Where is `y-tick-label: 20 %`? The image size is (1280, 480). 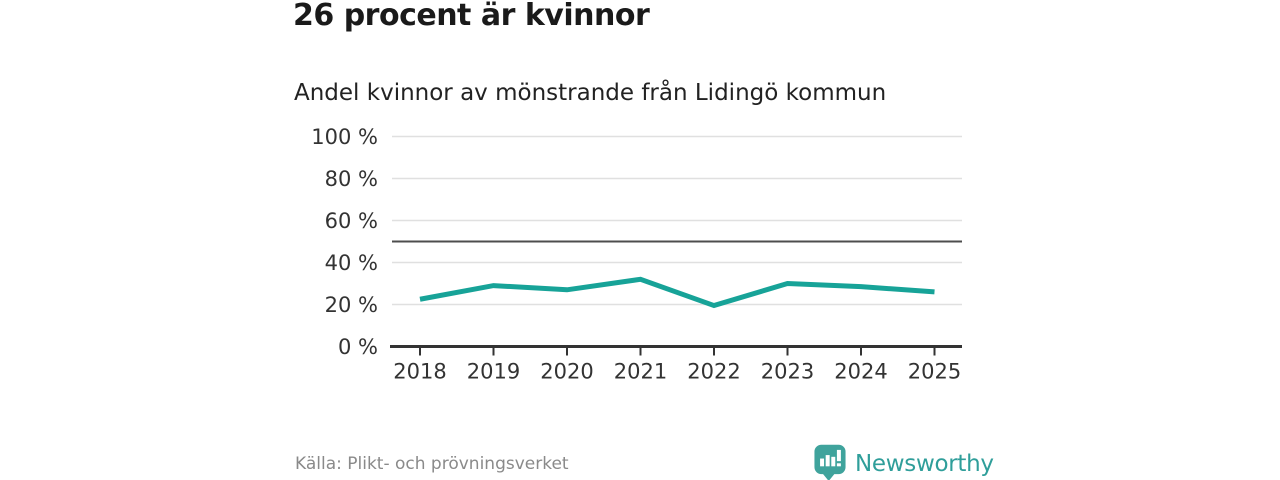 y-tick-label: 20 % is located at coordinates (351, 305).